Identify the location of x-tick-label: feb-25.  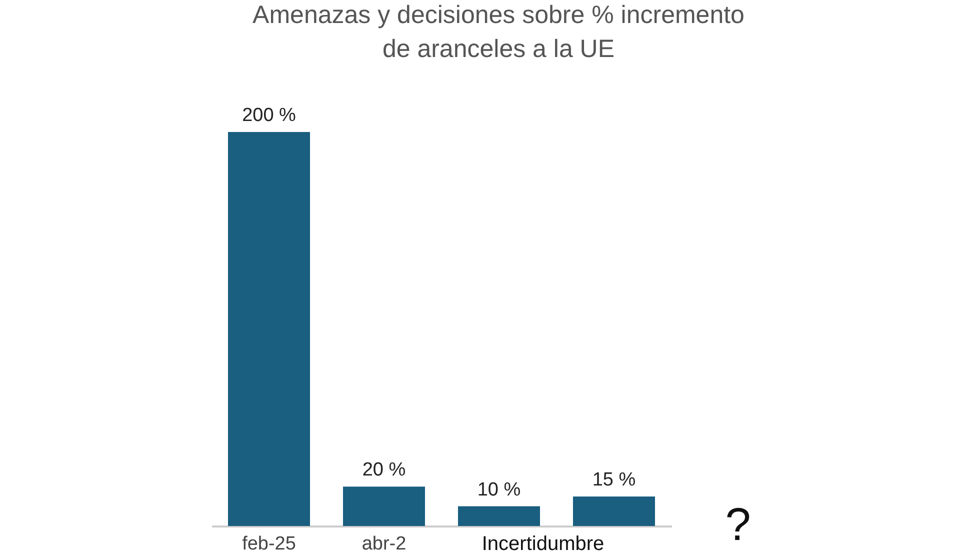
(269, 544).